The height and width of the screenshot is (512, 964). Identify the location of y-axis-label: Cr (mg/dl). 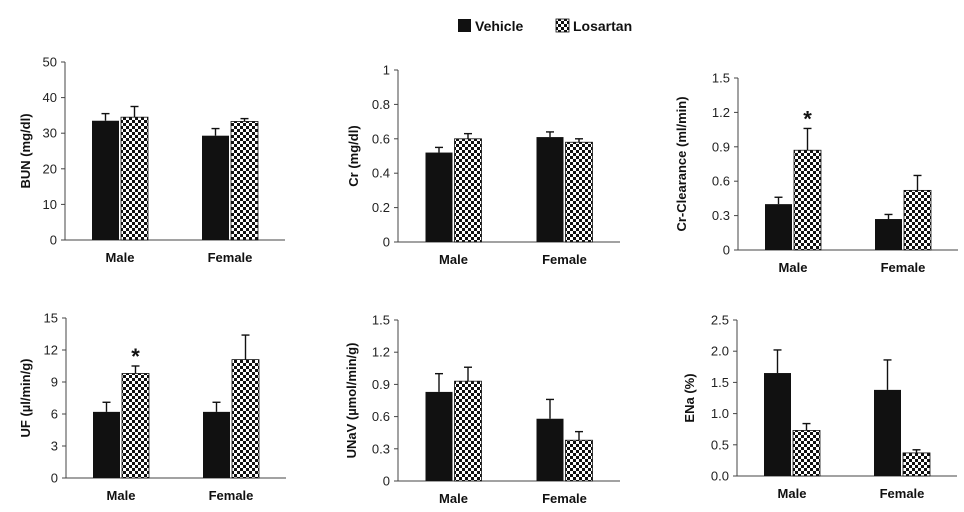
(353, 155).